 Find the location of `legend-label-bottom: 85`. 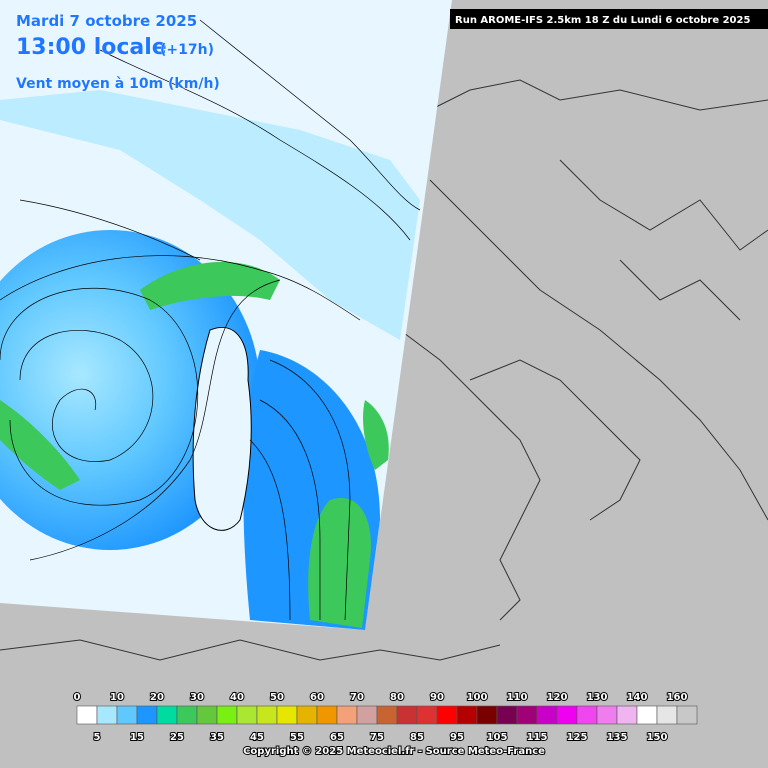

legend-label-bottom: 85 is located at coordinates (417, 737).